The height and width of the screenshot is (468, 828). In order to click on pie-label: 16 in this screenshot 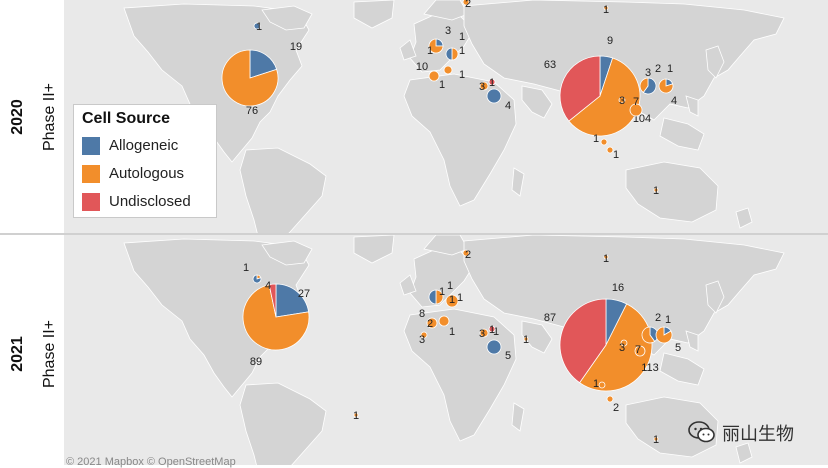, I will do `click(618, 288)`.